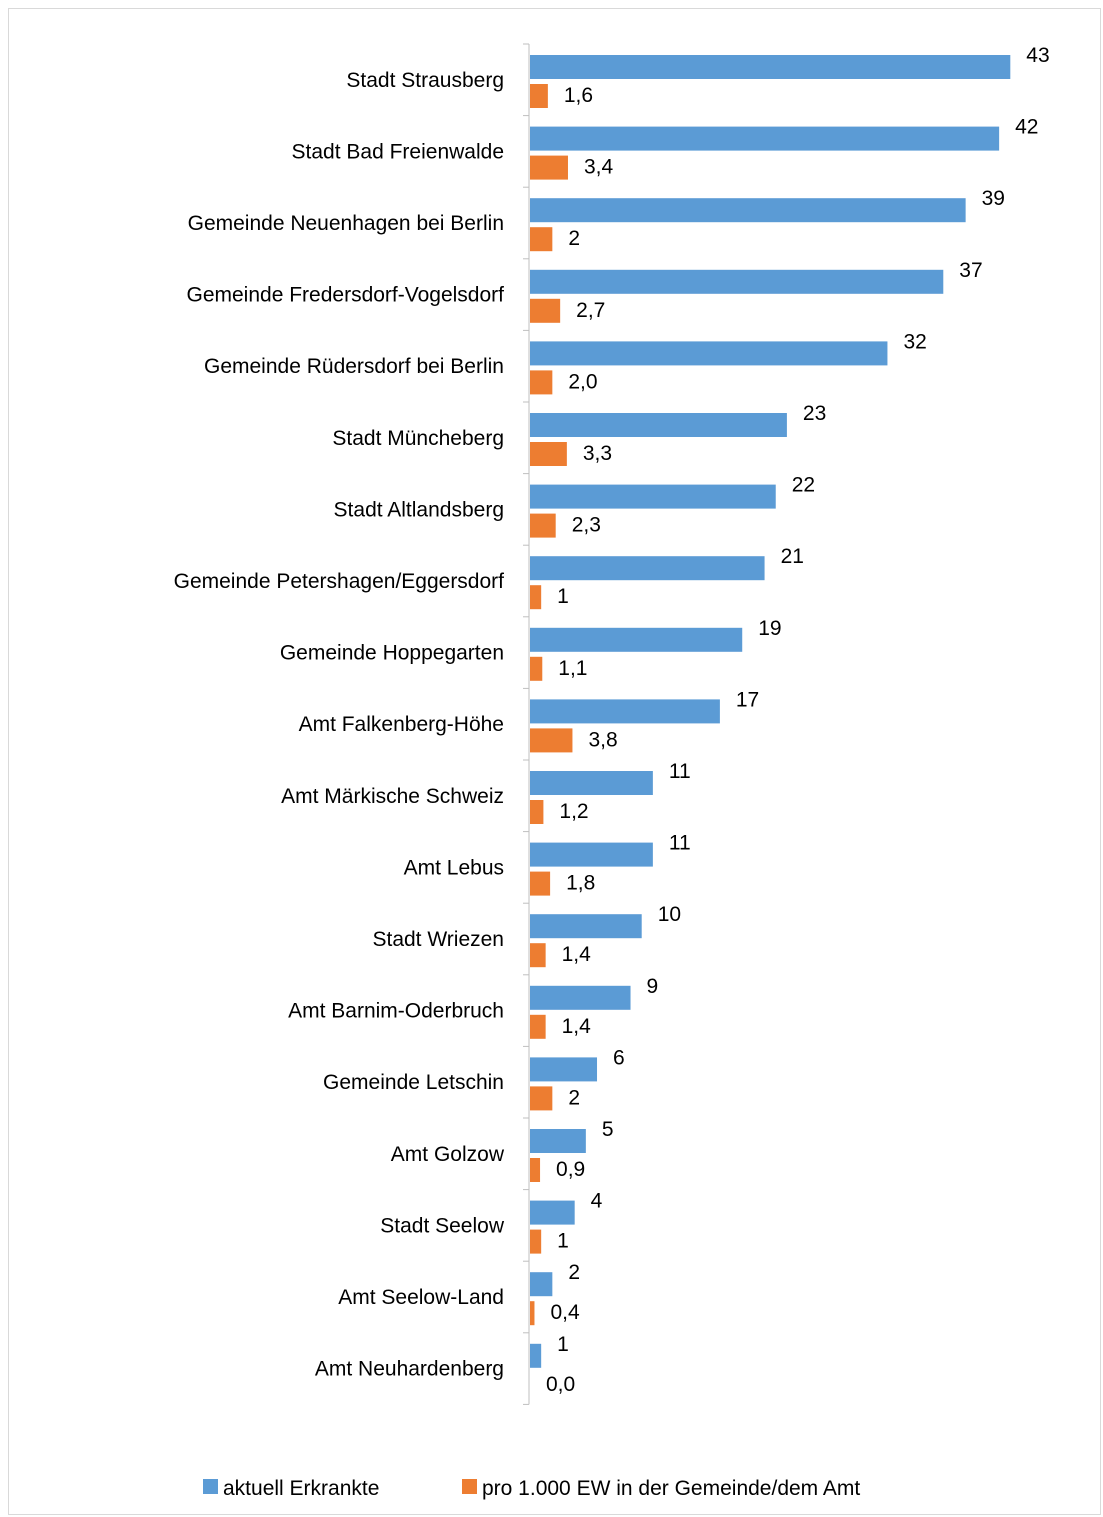 The image size is (1103, 1517). I want to click on data-label-pro-1000-ew: 2,3, so click(586, 525).